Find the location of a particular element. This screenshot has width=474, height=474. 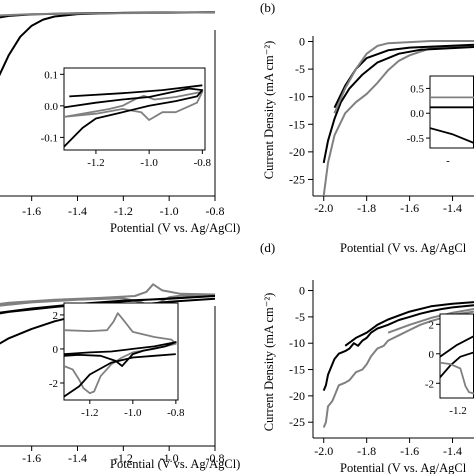

inset-y-tick-label: 0.5 is located at coordinates (417, 89).